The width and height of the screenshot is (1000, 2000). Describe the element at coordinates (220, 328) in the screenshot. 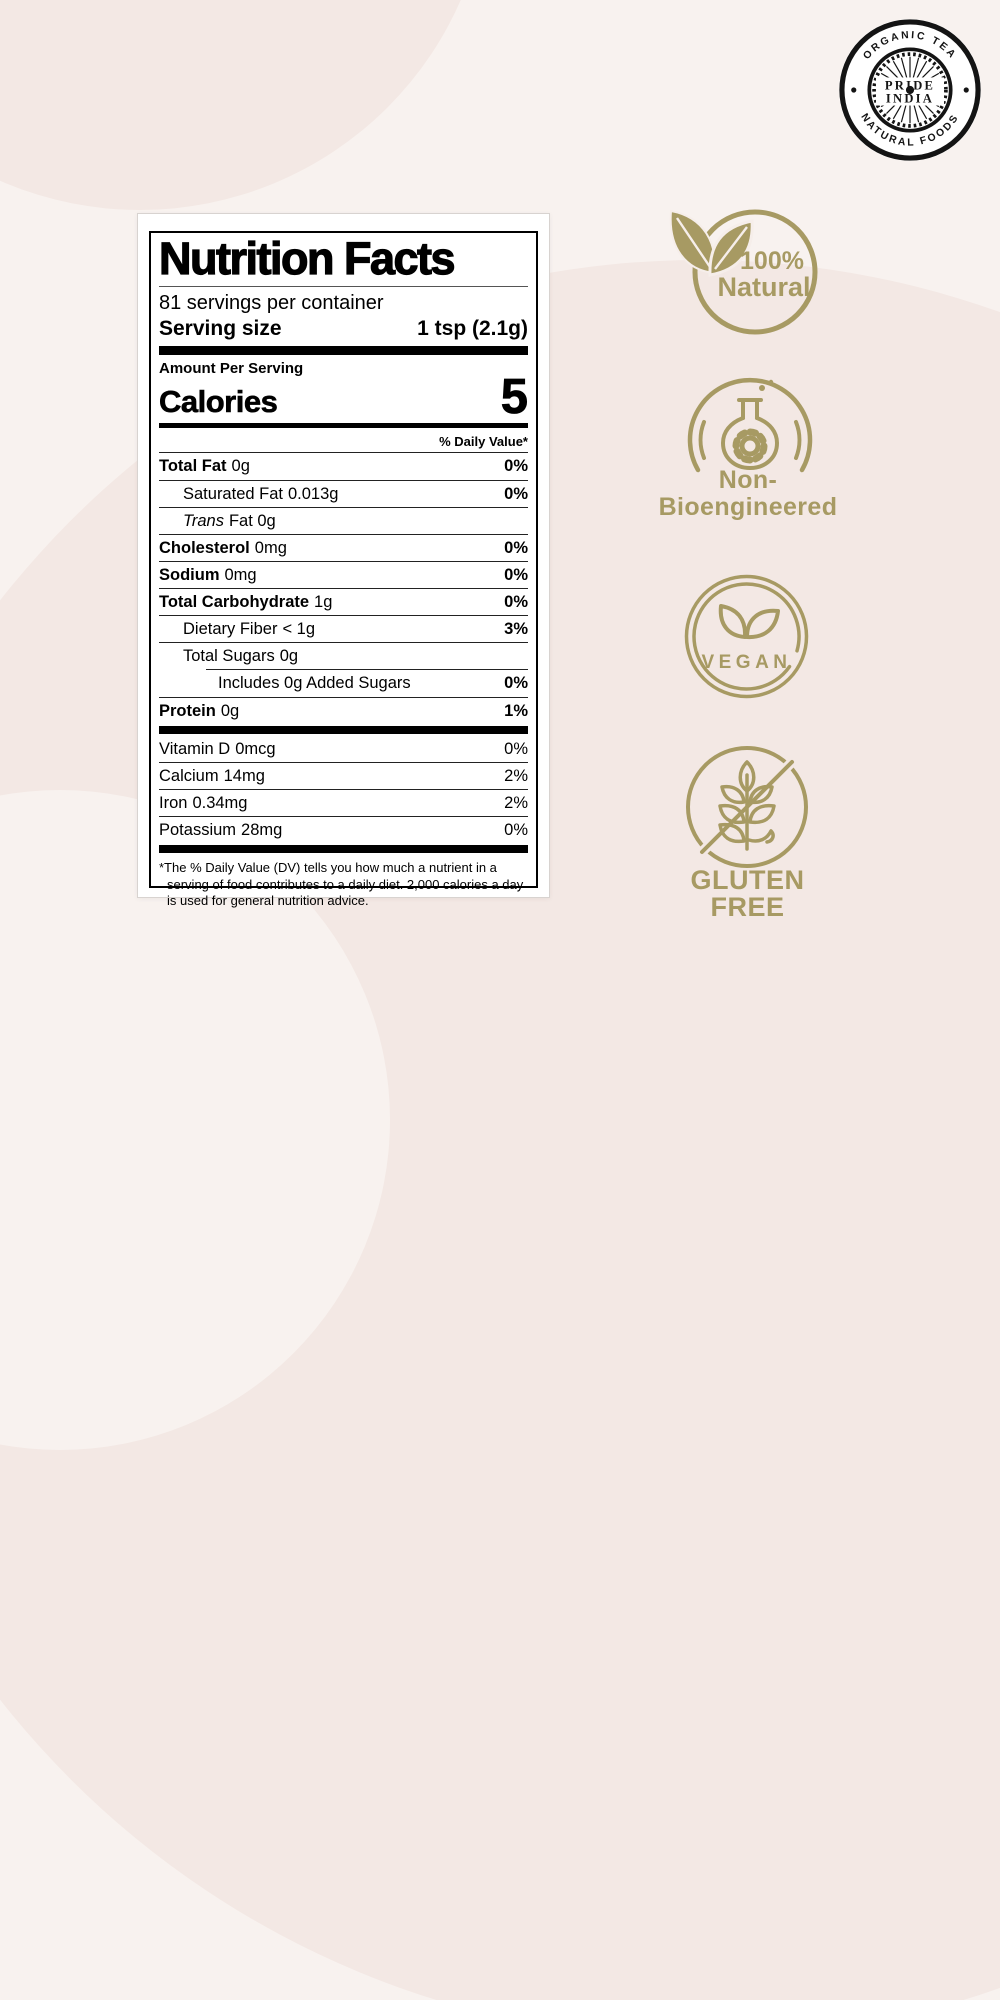

I see `serving-size-label: Serving size` at that location.